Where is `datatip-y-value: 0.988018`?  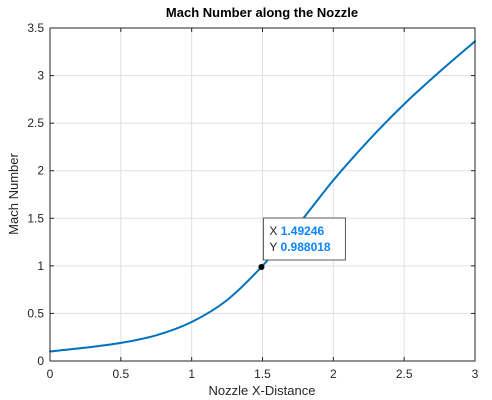
datatip-y-value: 0.988018 is located at coordinates (306, 247).